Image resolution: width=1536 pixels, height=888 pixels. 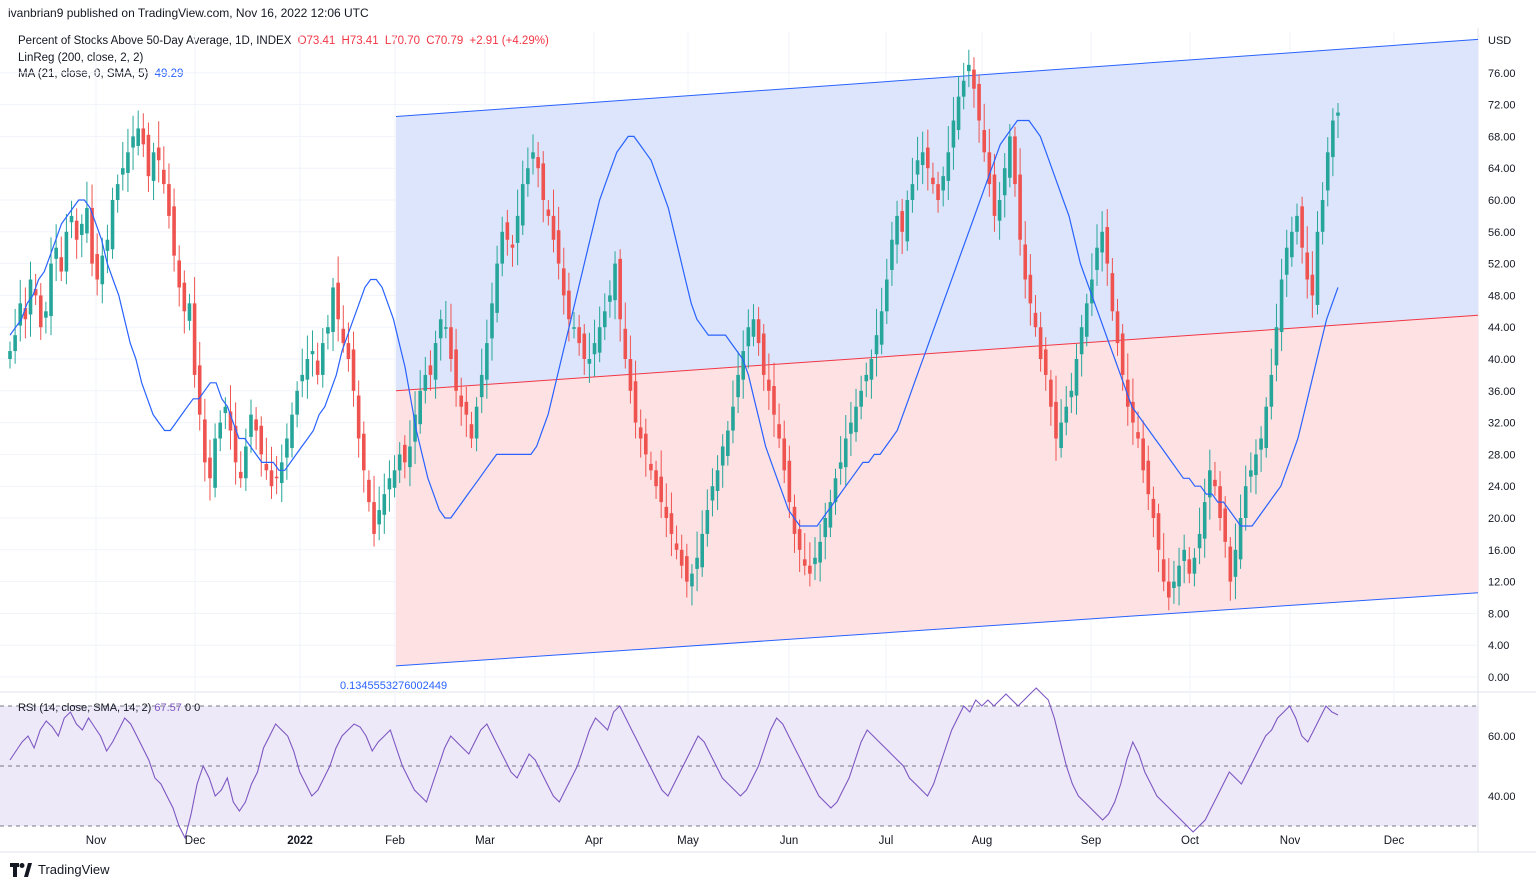 I want to click on linreg-upper-line, so click(x=937, y=78).